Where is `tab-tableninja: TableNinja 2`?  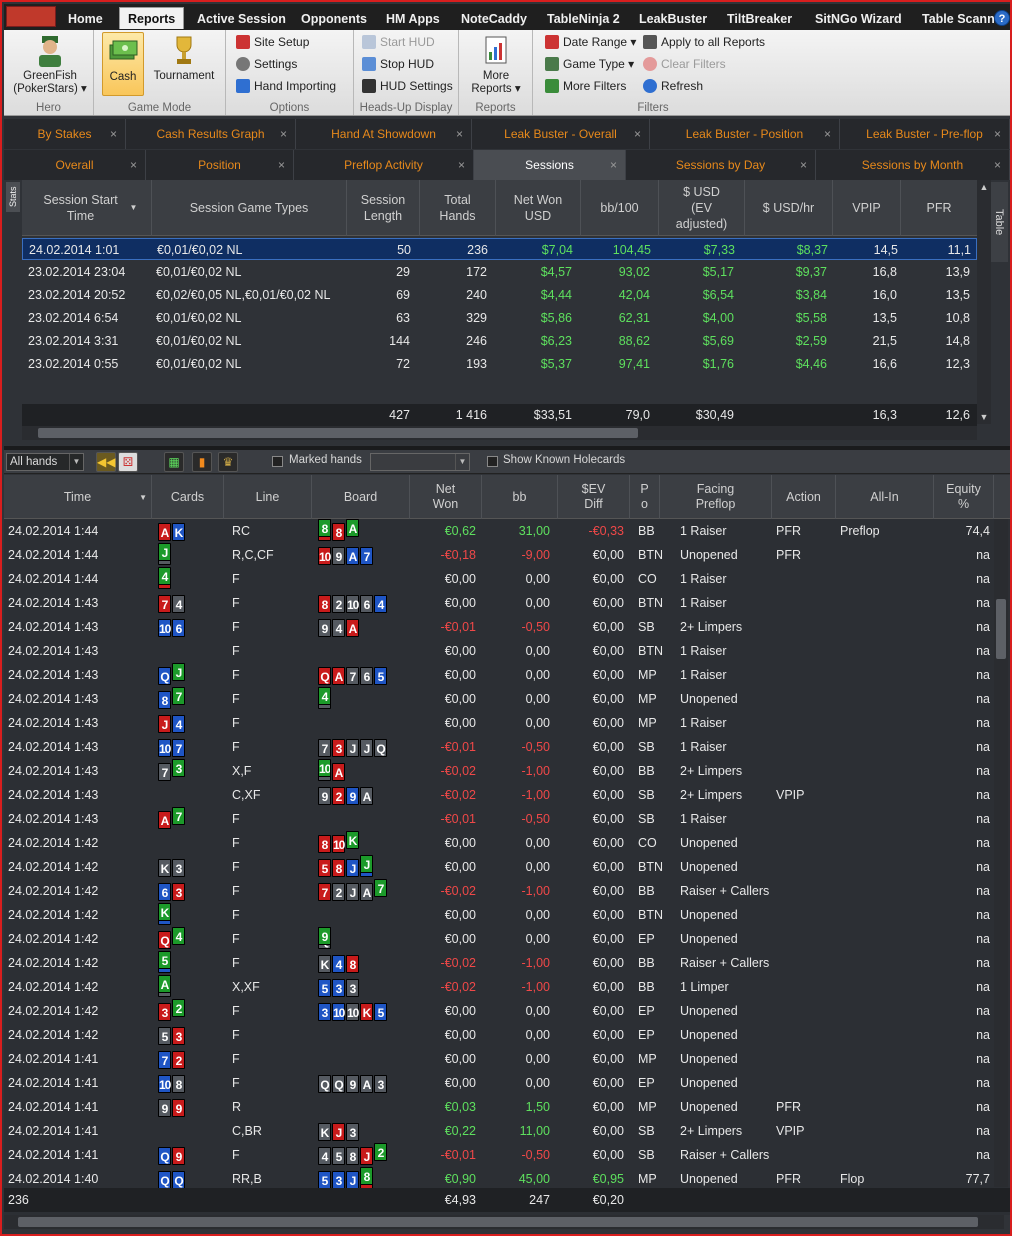 tab-tableninja: TableNinja 2 is located at coordinates (583, 19).